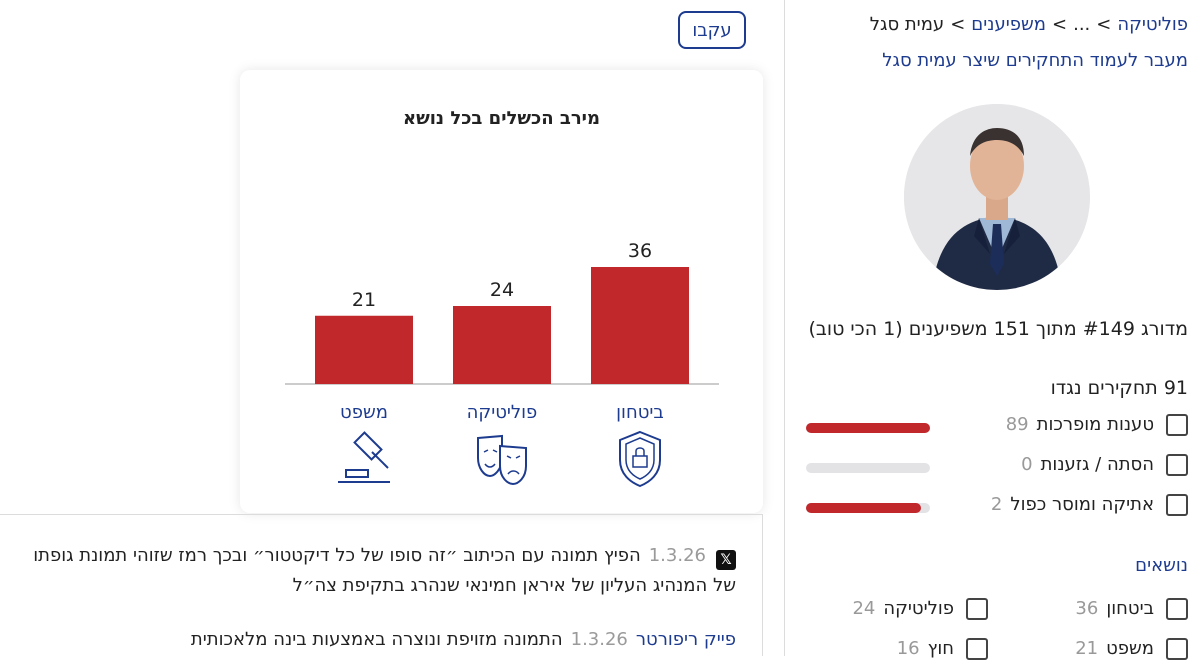 The height and width of the screenshot is (664, 1200). I want to click on rank-text: מדורג #149 מתוך 151 משפיענים (1 הכי טוב), so click(998, 329).